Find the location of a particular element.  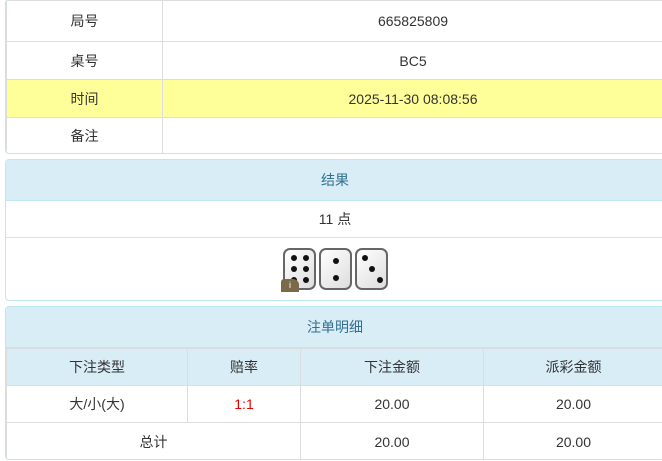

row-round-id: 局号 665825809 is located at coordinates (334, 21).